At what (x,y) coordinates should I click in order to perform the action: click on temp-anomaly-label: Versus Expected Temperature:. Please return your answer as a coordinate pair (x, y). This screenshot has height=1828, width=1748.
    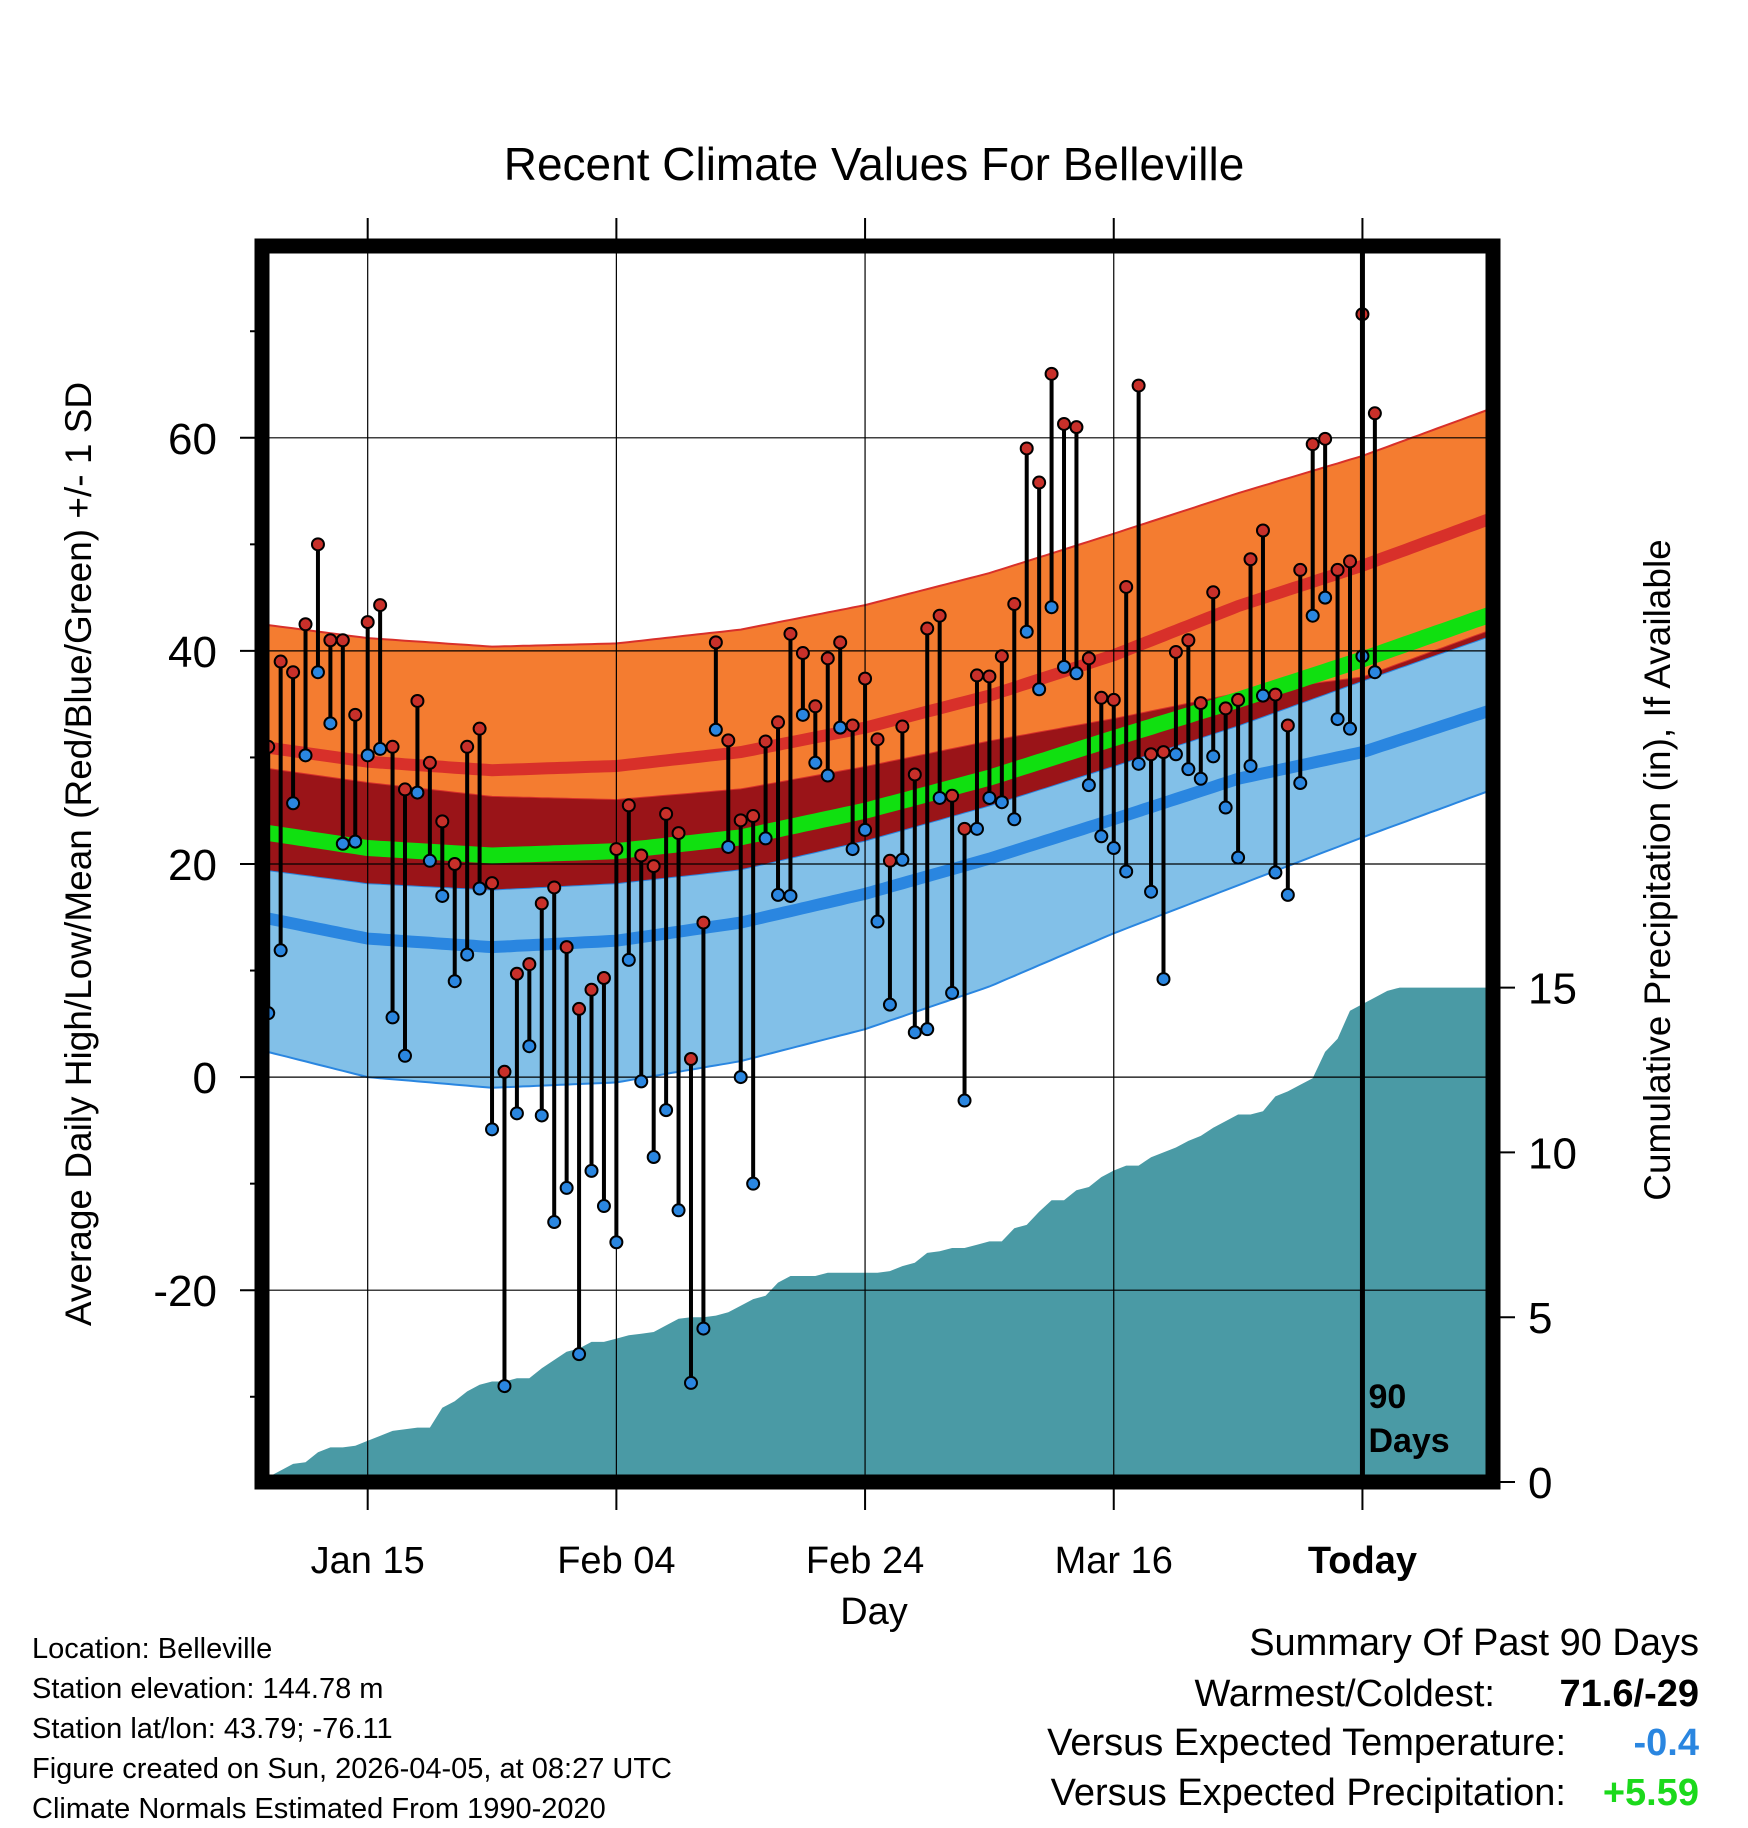
    Looking at the image, I should click on (1306, 1743).